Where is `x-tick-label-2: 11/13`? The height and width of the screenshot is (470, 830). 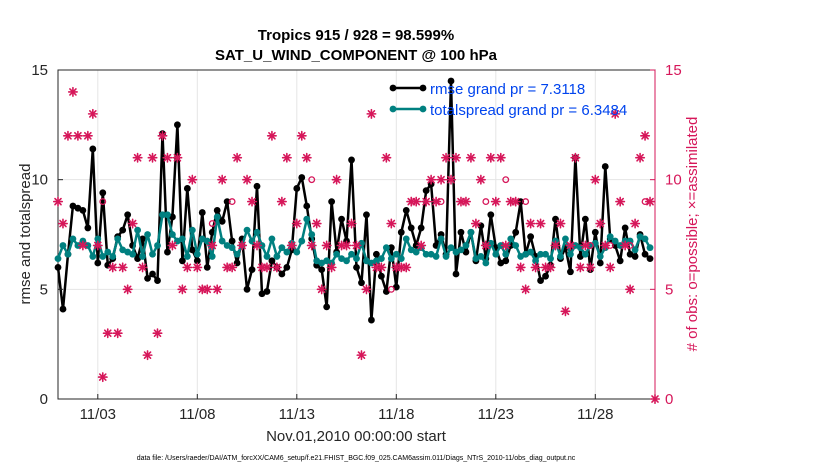 x-tick-label-2: 11/13 is located at coordinates (297, 414).